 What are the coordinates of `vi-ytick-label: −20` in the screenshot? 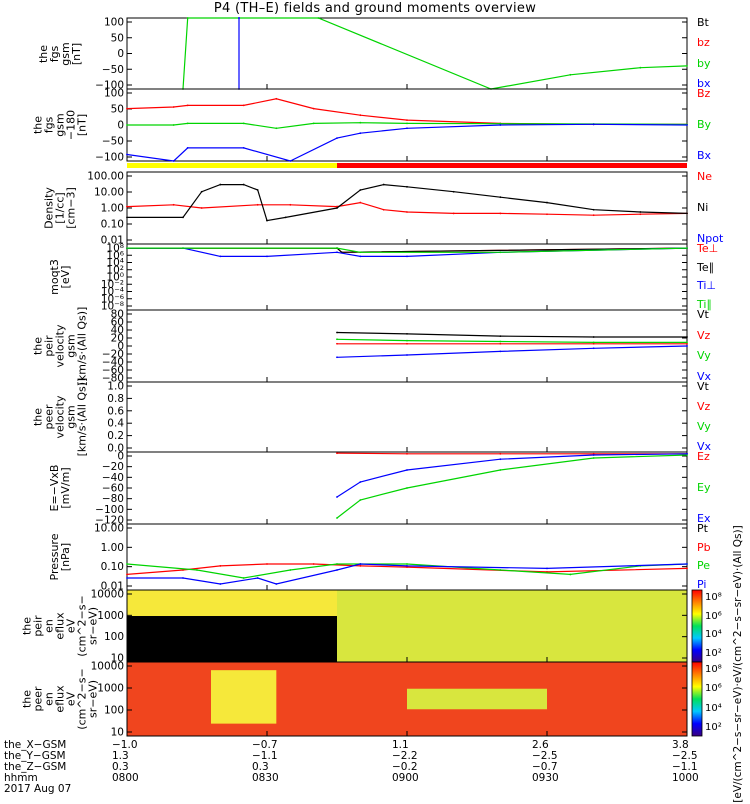 It's located at (113, 355).